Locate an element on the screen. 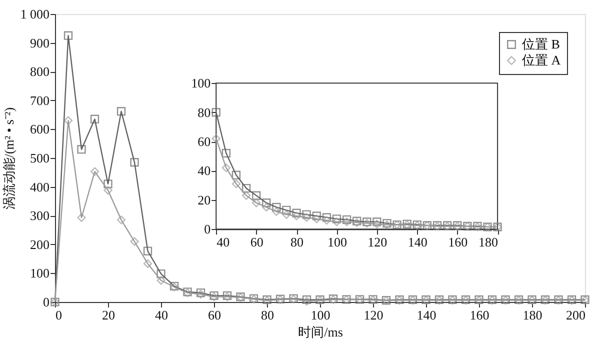  y-tick-label: 300 is located at coordinates (40, 216).